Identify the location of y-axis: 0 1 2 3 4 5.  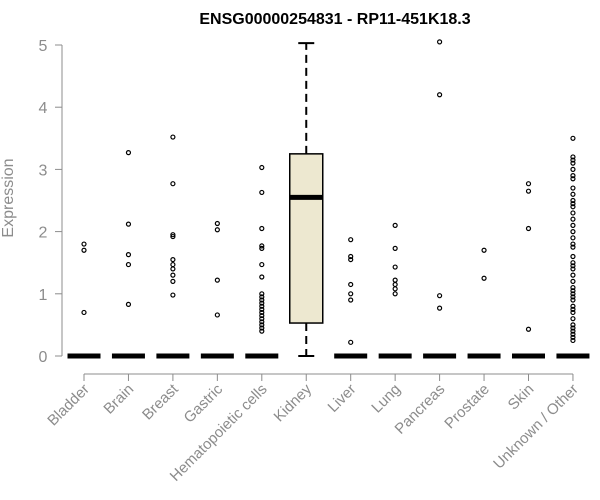
(51, 202).